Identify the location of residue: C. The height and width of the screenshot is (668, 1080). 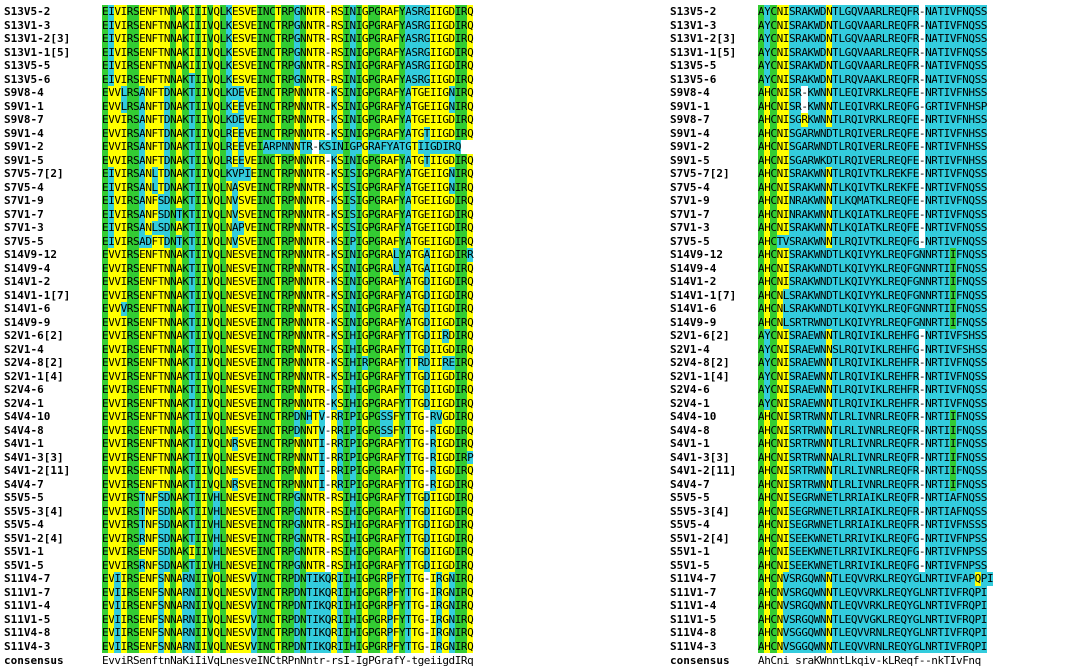
(272, 417).